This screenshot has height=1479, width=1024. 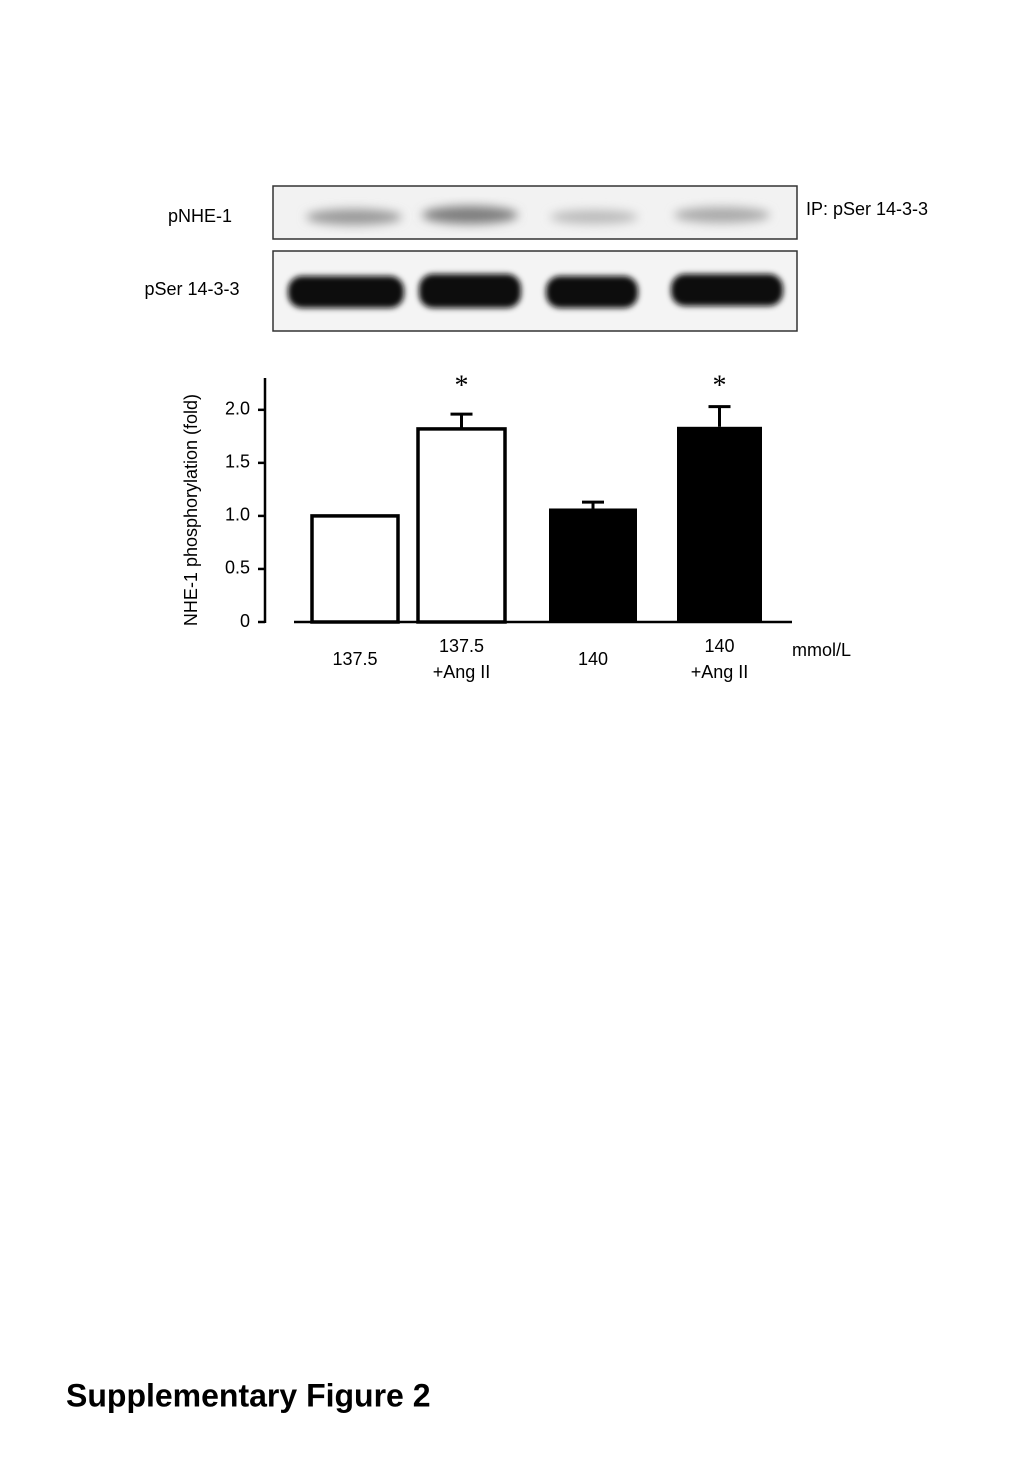 What do you see at coordinates (245, 621) in the screenshot?
I see `y-tick-label: 0` at bounding box center [245, 621].